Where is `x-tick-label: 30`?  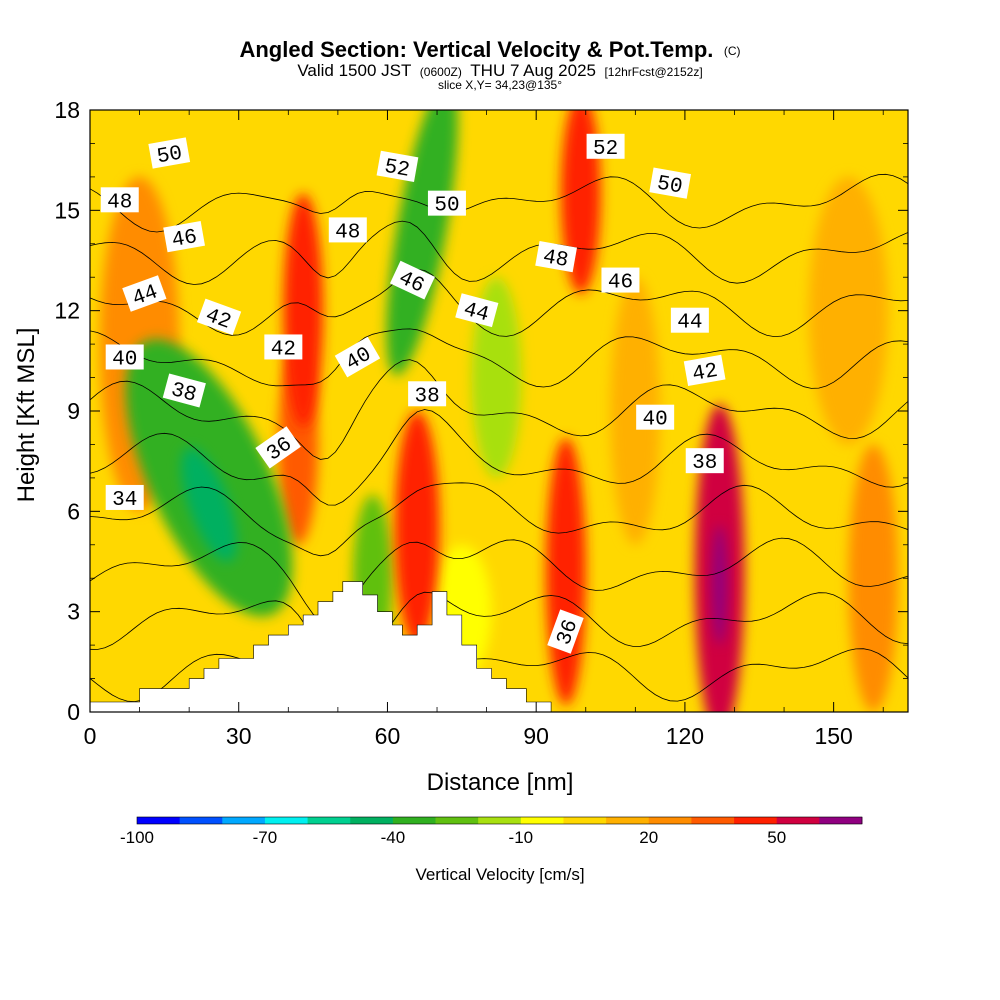 x-tick-label: 30 is located at coordinates (239, 736).